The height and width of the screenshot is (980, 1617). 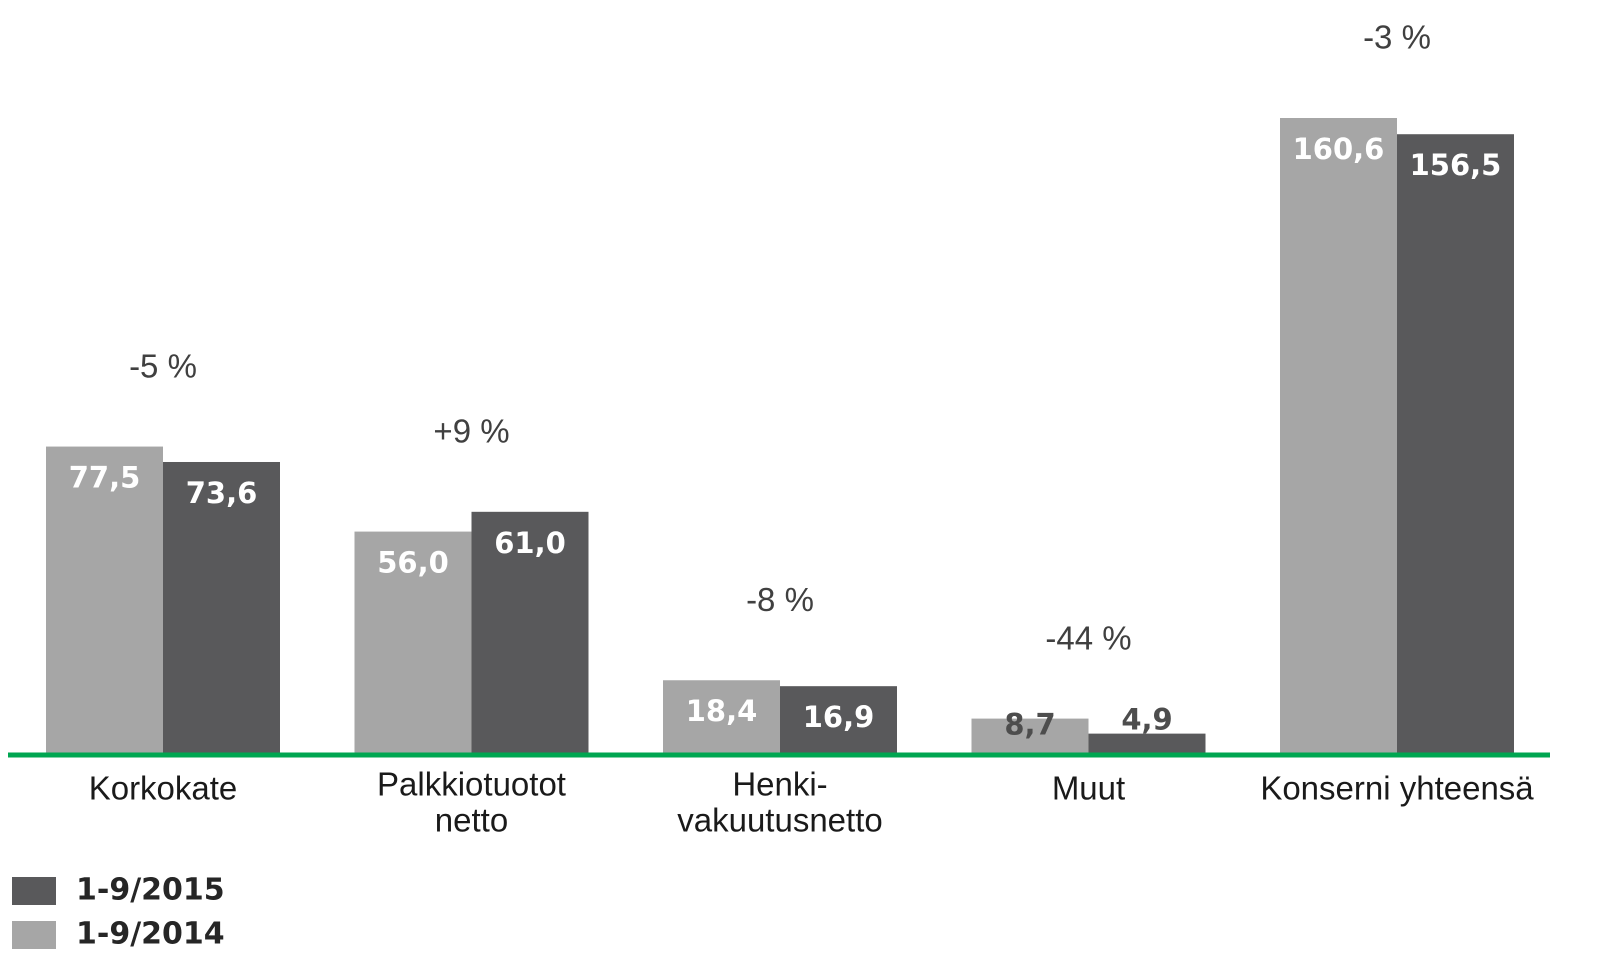 What do you see at coordinates (222, 493) in the screenshot?
I see `value-label: 73,6` at bounding box center [222, 493].